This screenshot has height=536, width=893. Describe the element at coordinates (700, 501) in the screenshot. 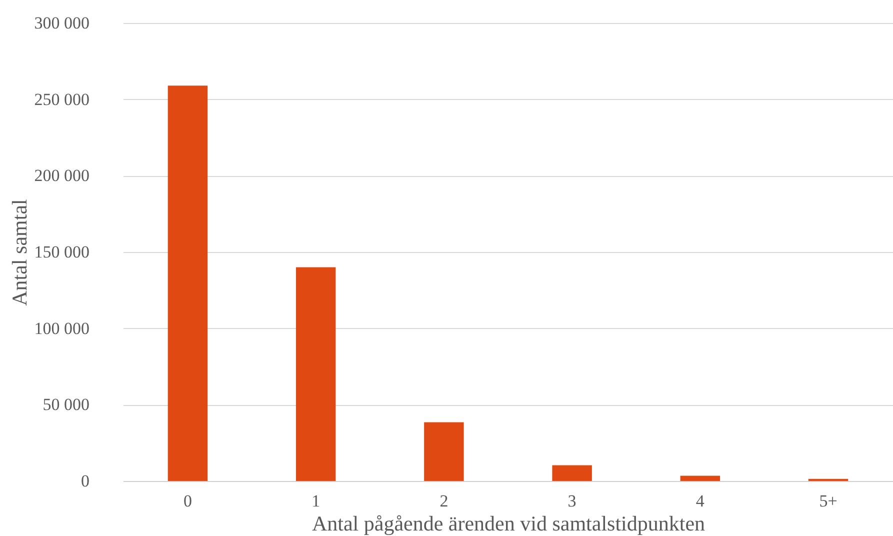

I see `x-tick-label: 4` at that location.